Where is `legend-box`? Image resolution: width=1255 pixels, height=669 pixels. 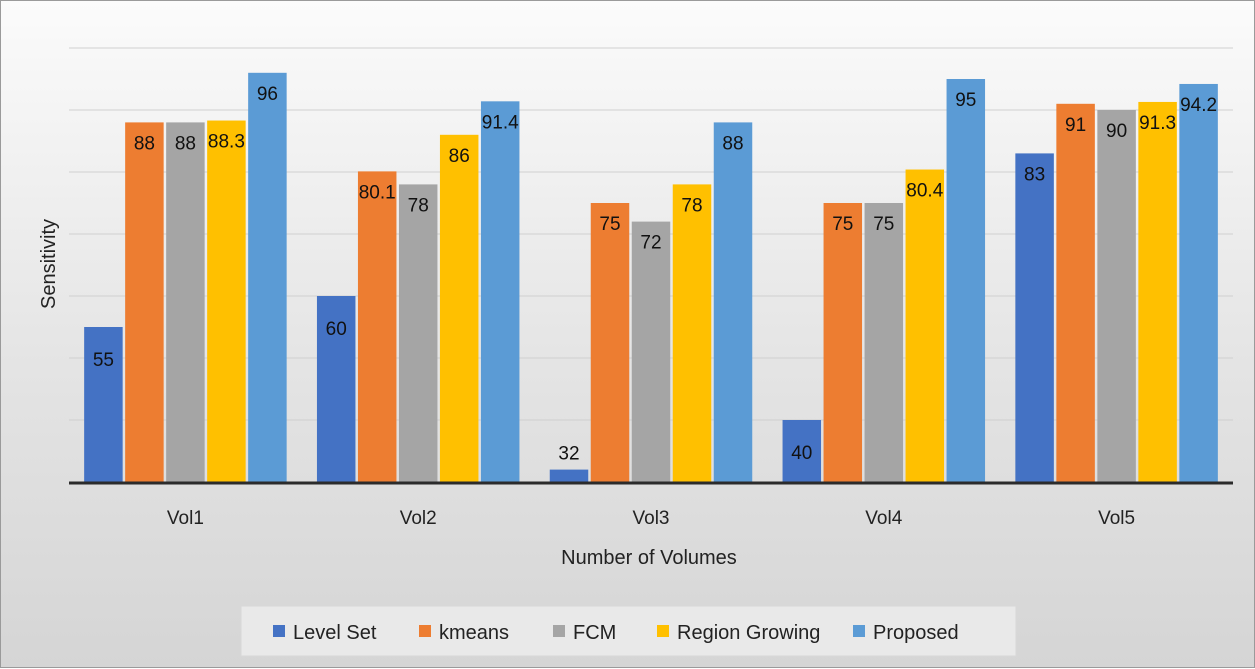 legend-box is located at coordinates (628, 631).